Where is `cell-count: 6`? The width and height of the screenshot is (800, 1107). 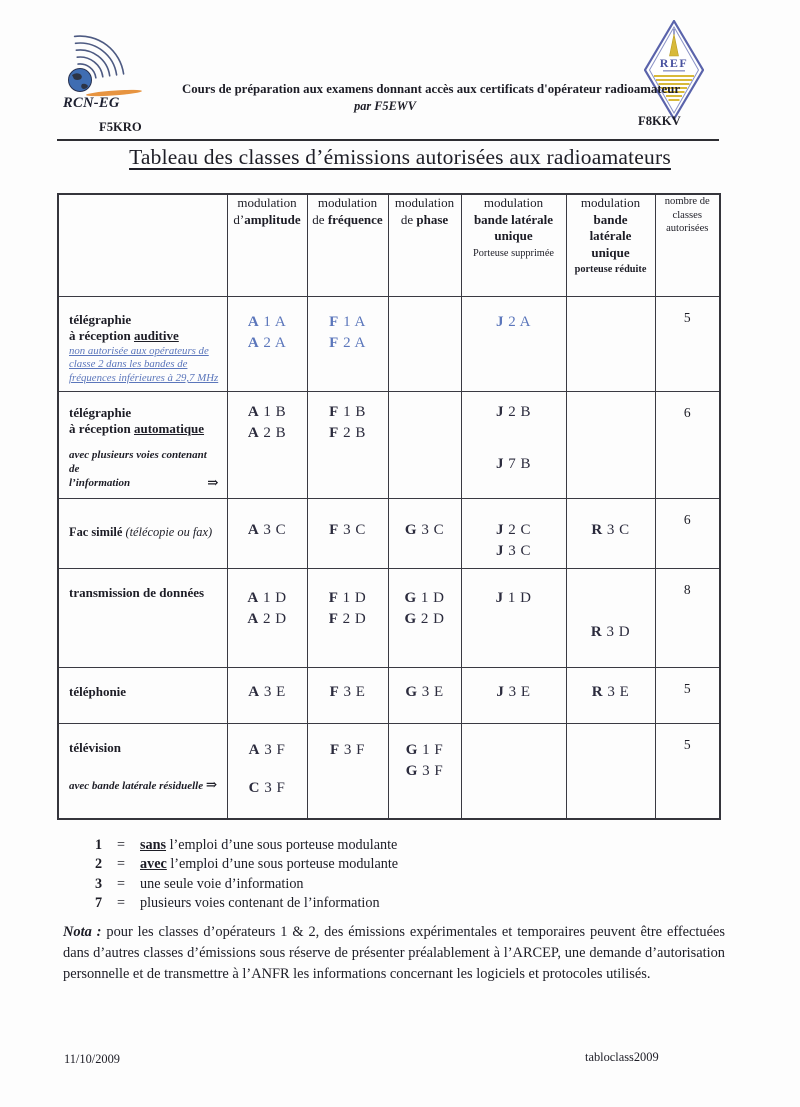
cell-count: 6 is located at coordinates (687, 533).